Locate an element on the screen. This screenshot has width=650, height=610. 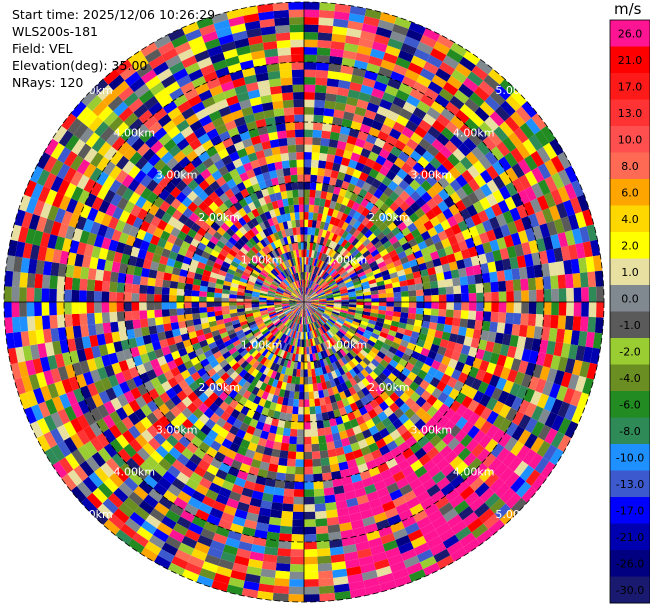
colorbar-tick-label: -13.0 is located at coordinates (630, 484).